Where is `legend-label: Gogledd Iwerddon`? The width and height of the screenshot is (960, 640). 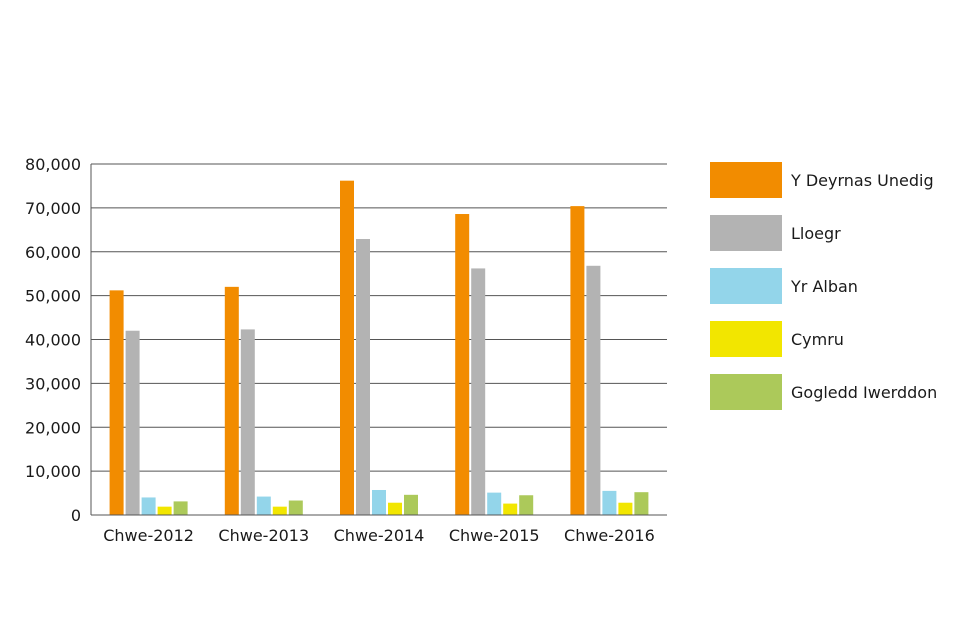 legend-label: Gogledd Iwerddon is located at coordinates (864, 392).